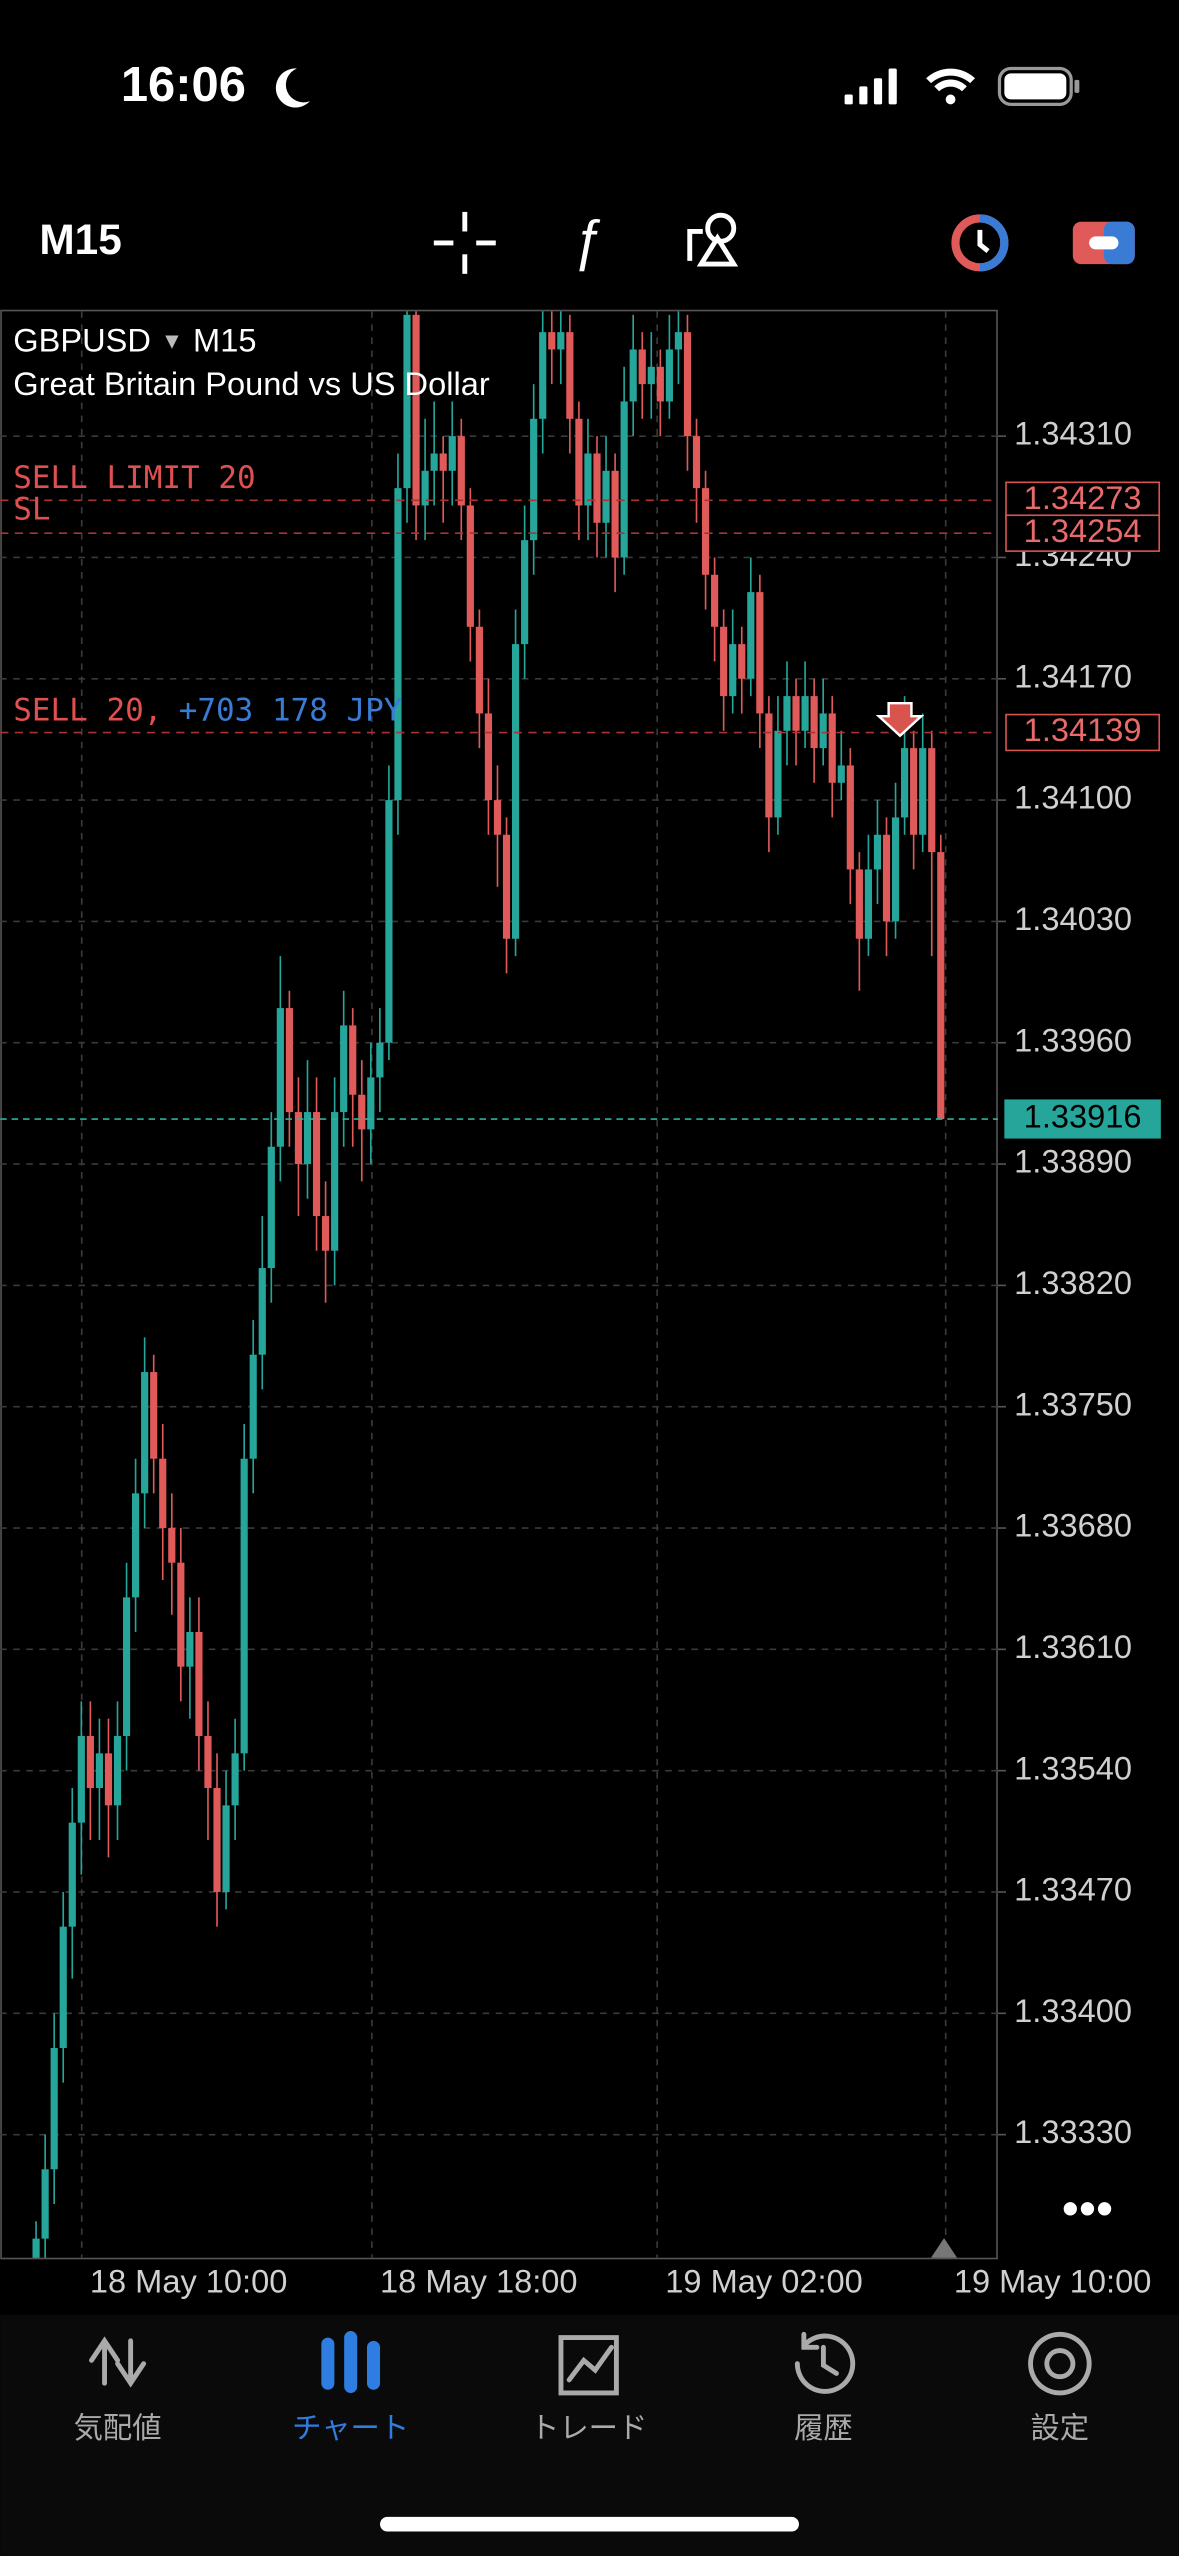 The image size is (1179, 2556). What do you see at coordinates (479, 2280) in the screenshot?
I see `x-tick-label: 18 May 18:00` at bounding box center [479, 2280].